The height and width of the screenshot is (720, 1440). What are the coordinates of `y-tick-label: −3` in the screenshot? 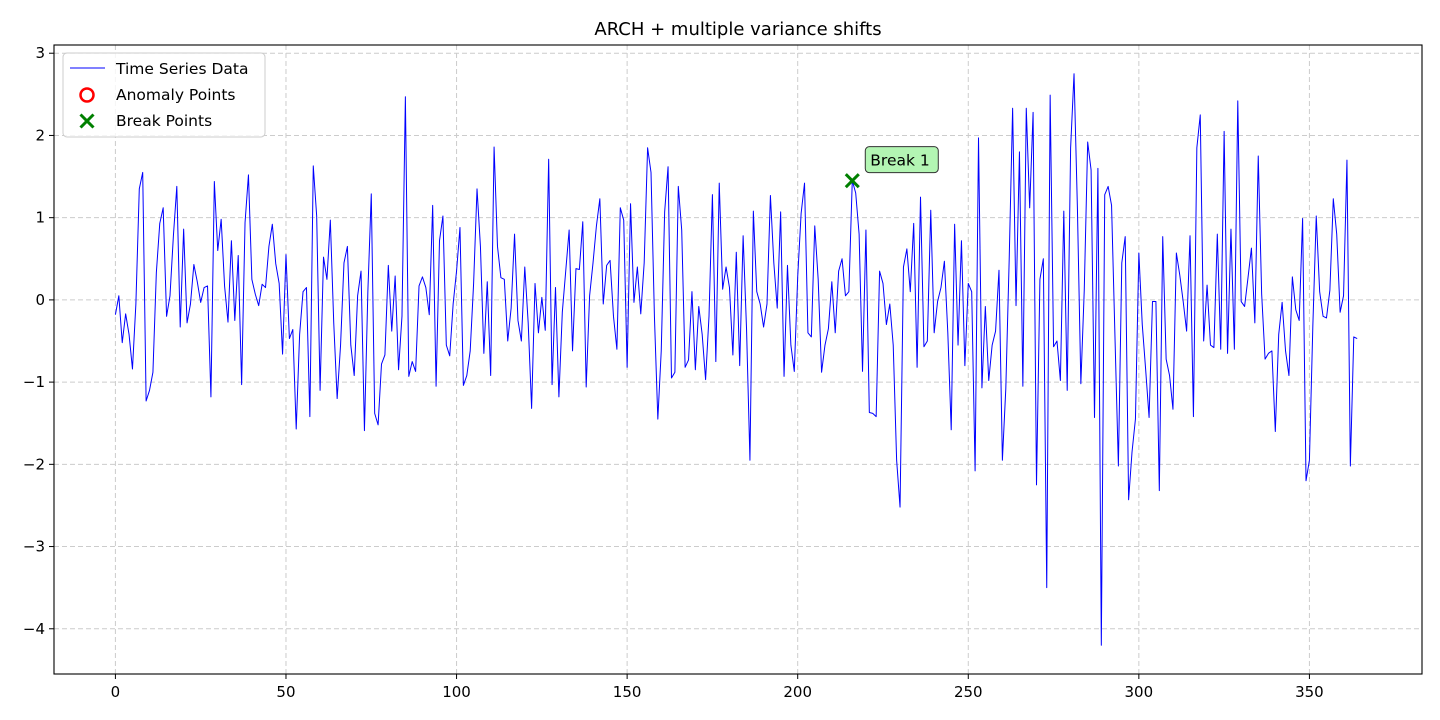 It's located at (34, 547).